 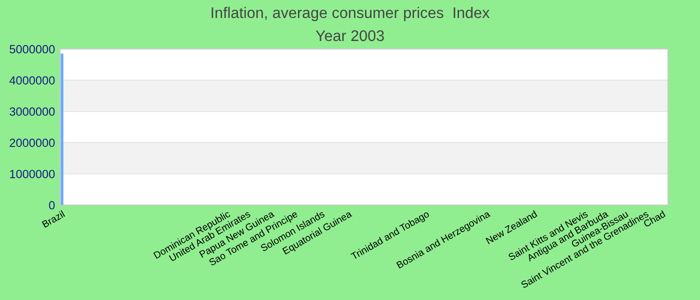 I want to click on y-tick-label: 4000000, so click(x=32, y=80).